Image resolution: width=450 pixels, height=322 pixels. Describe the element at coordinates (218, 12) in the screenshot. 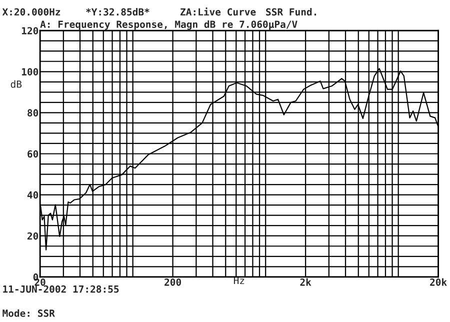

I see `text: ZA:Live Curve` at that location.